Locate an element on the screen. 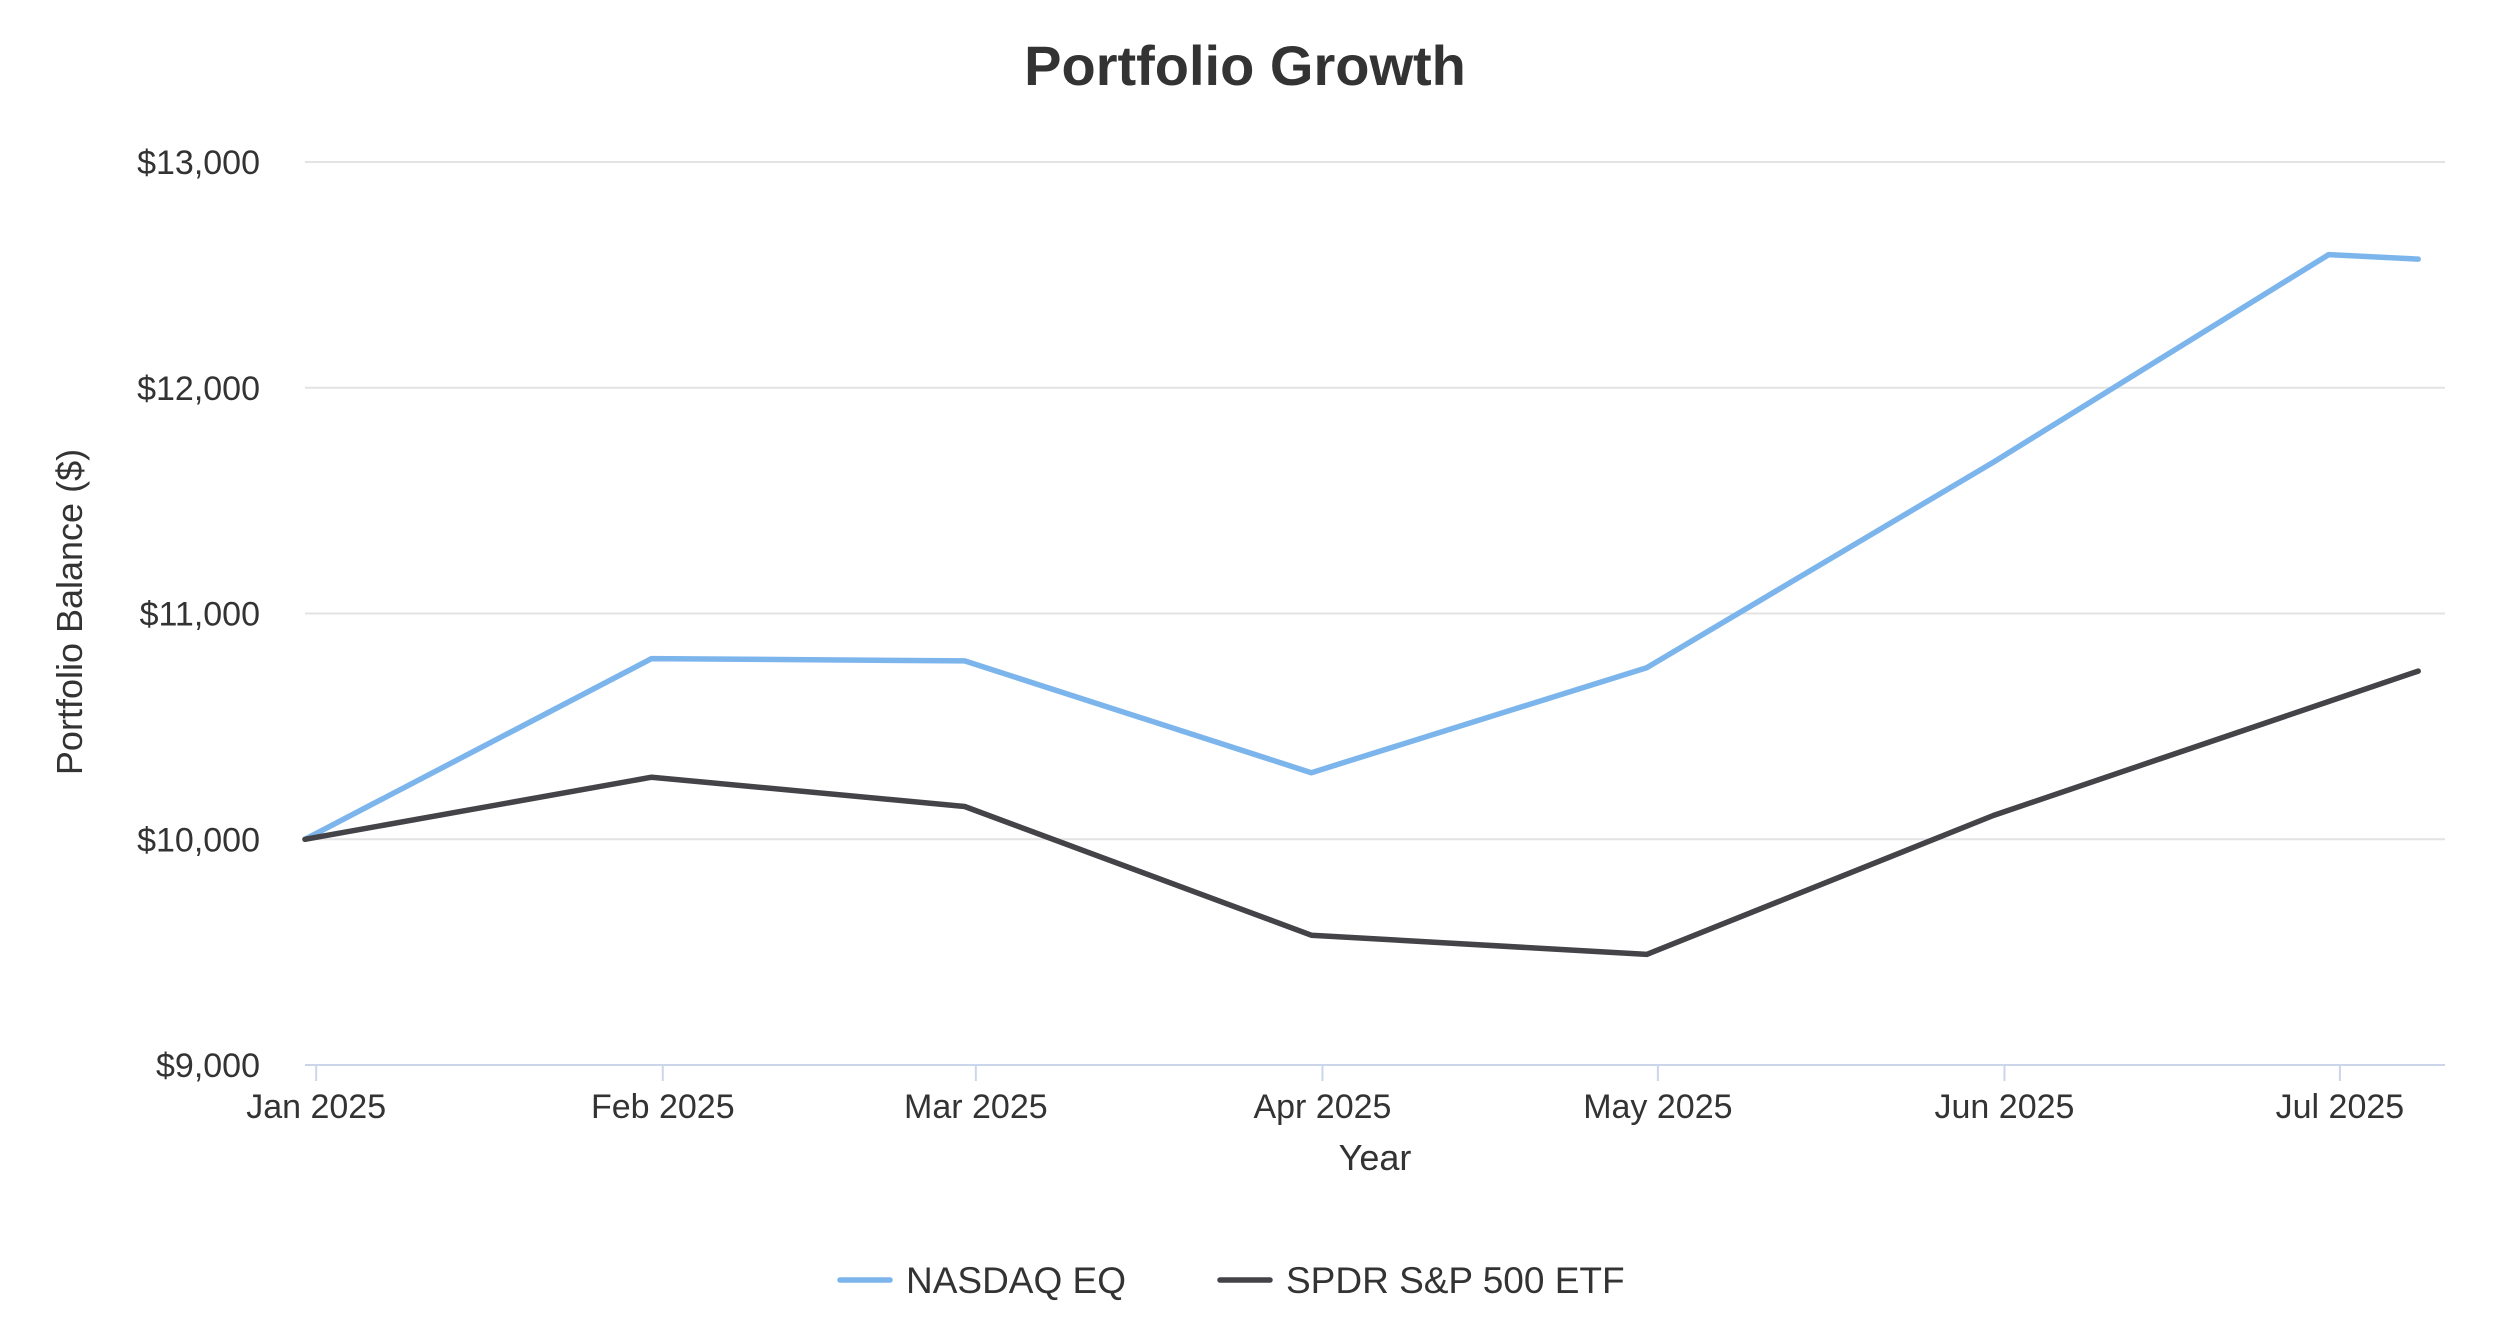 Image resolution: width=2499 pixels, height=1320 pixels. x-tick-label: Jun 2025 is located at coordinates (2005, 1107).